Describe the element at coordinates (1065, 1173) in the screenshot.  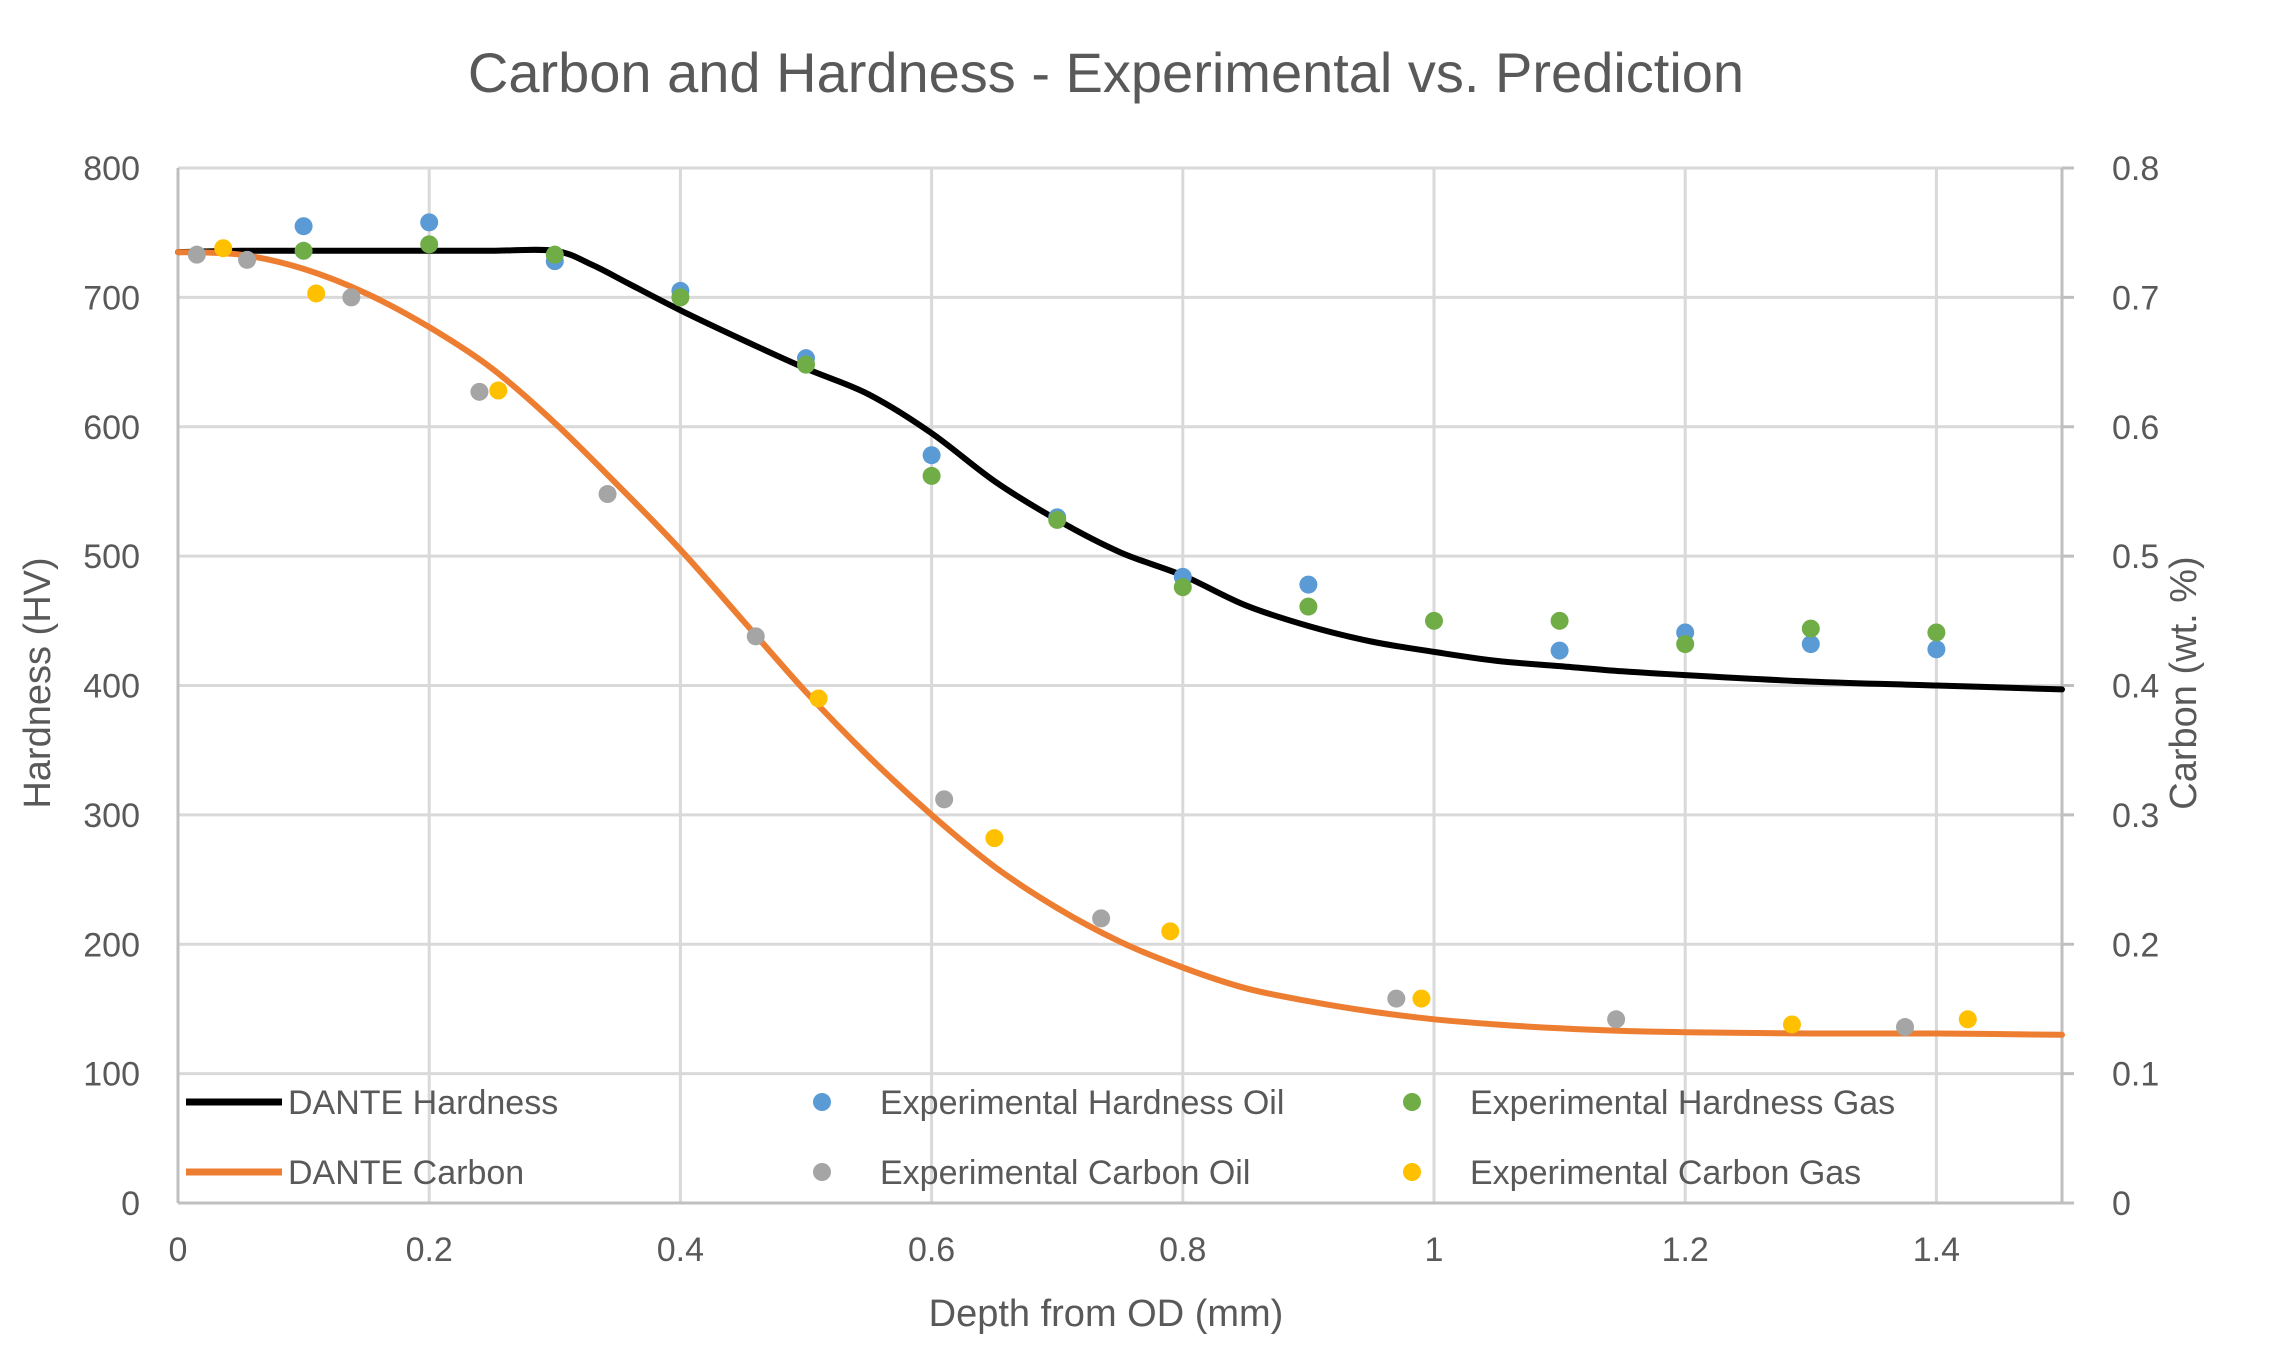
I see `legend-label-experimental-carbon-oil: Experimental Carbon Oil` at that location.